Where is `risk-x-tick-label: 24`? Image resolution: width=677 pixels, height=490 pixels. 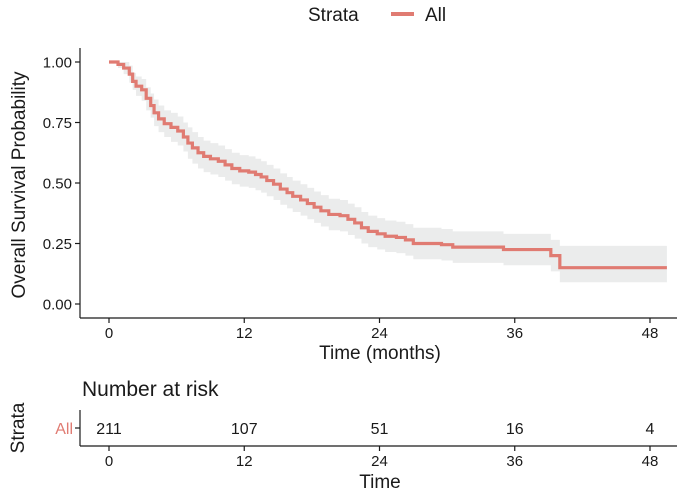
risk-x-tick-label: 24 is located at coordinates (379, 461).